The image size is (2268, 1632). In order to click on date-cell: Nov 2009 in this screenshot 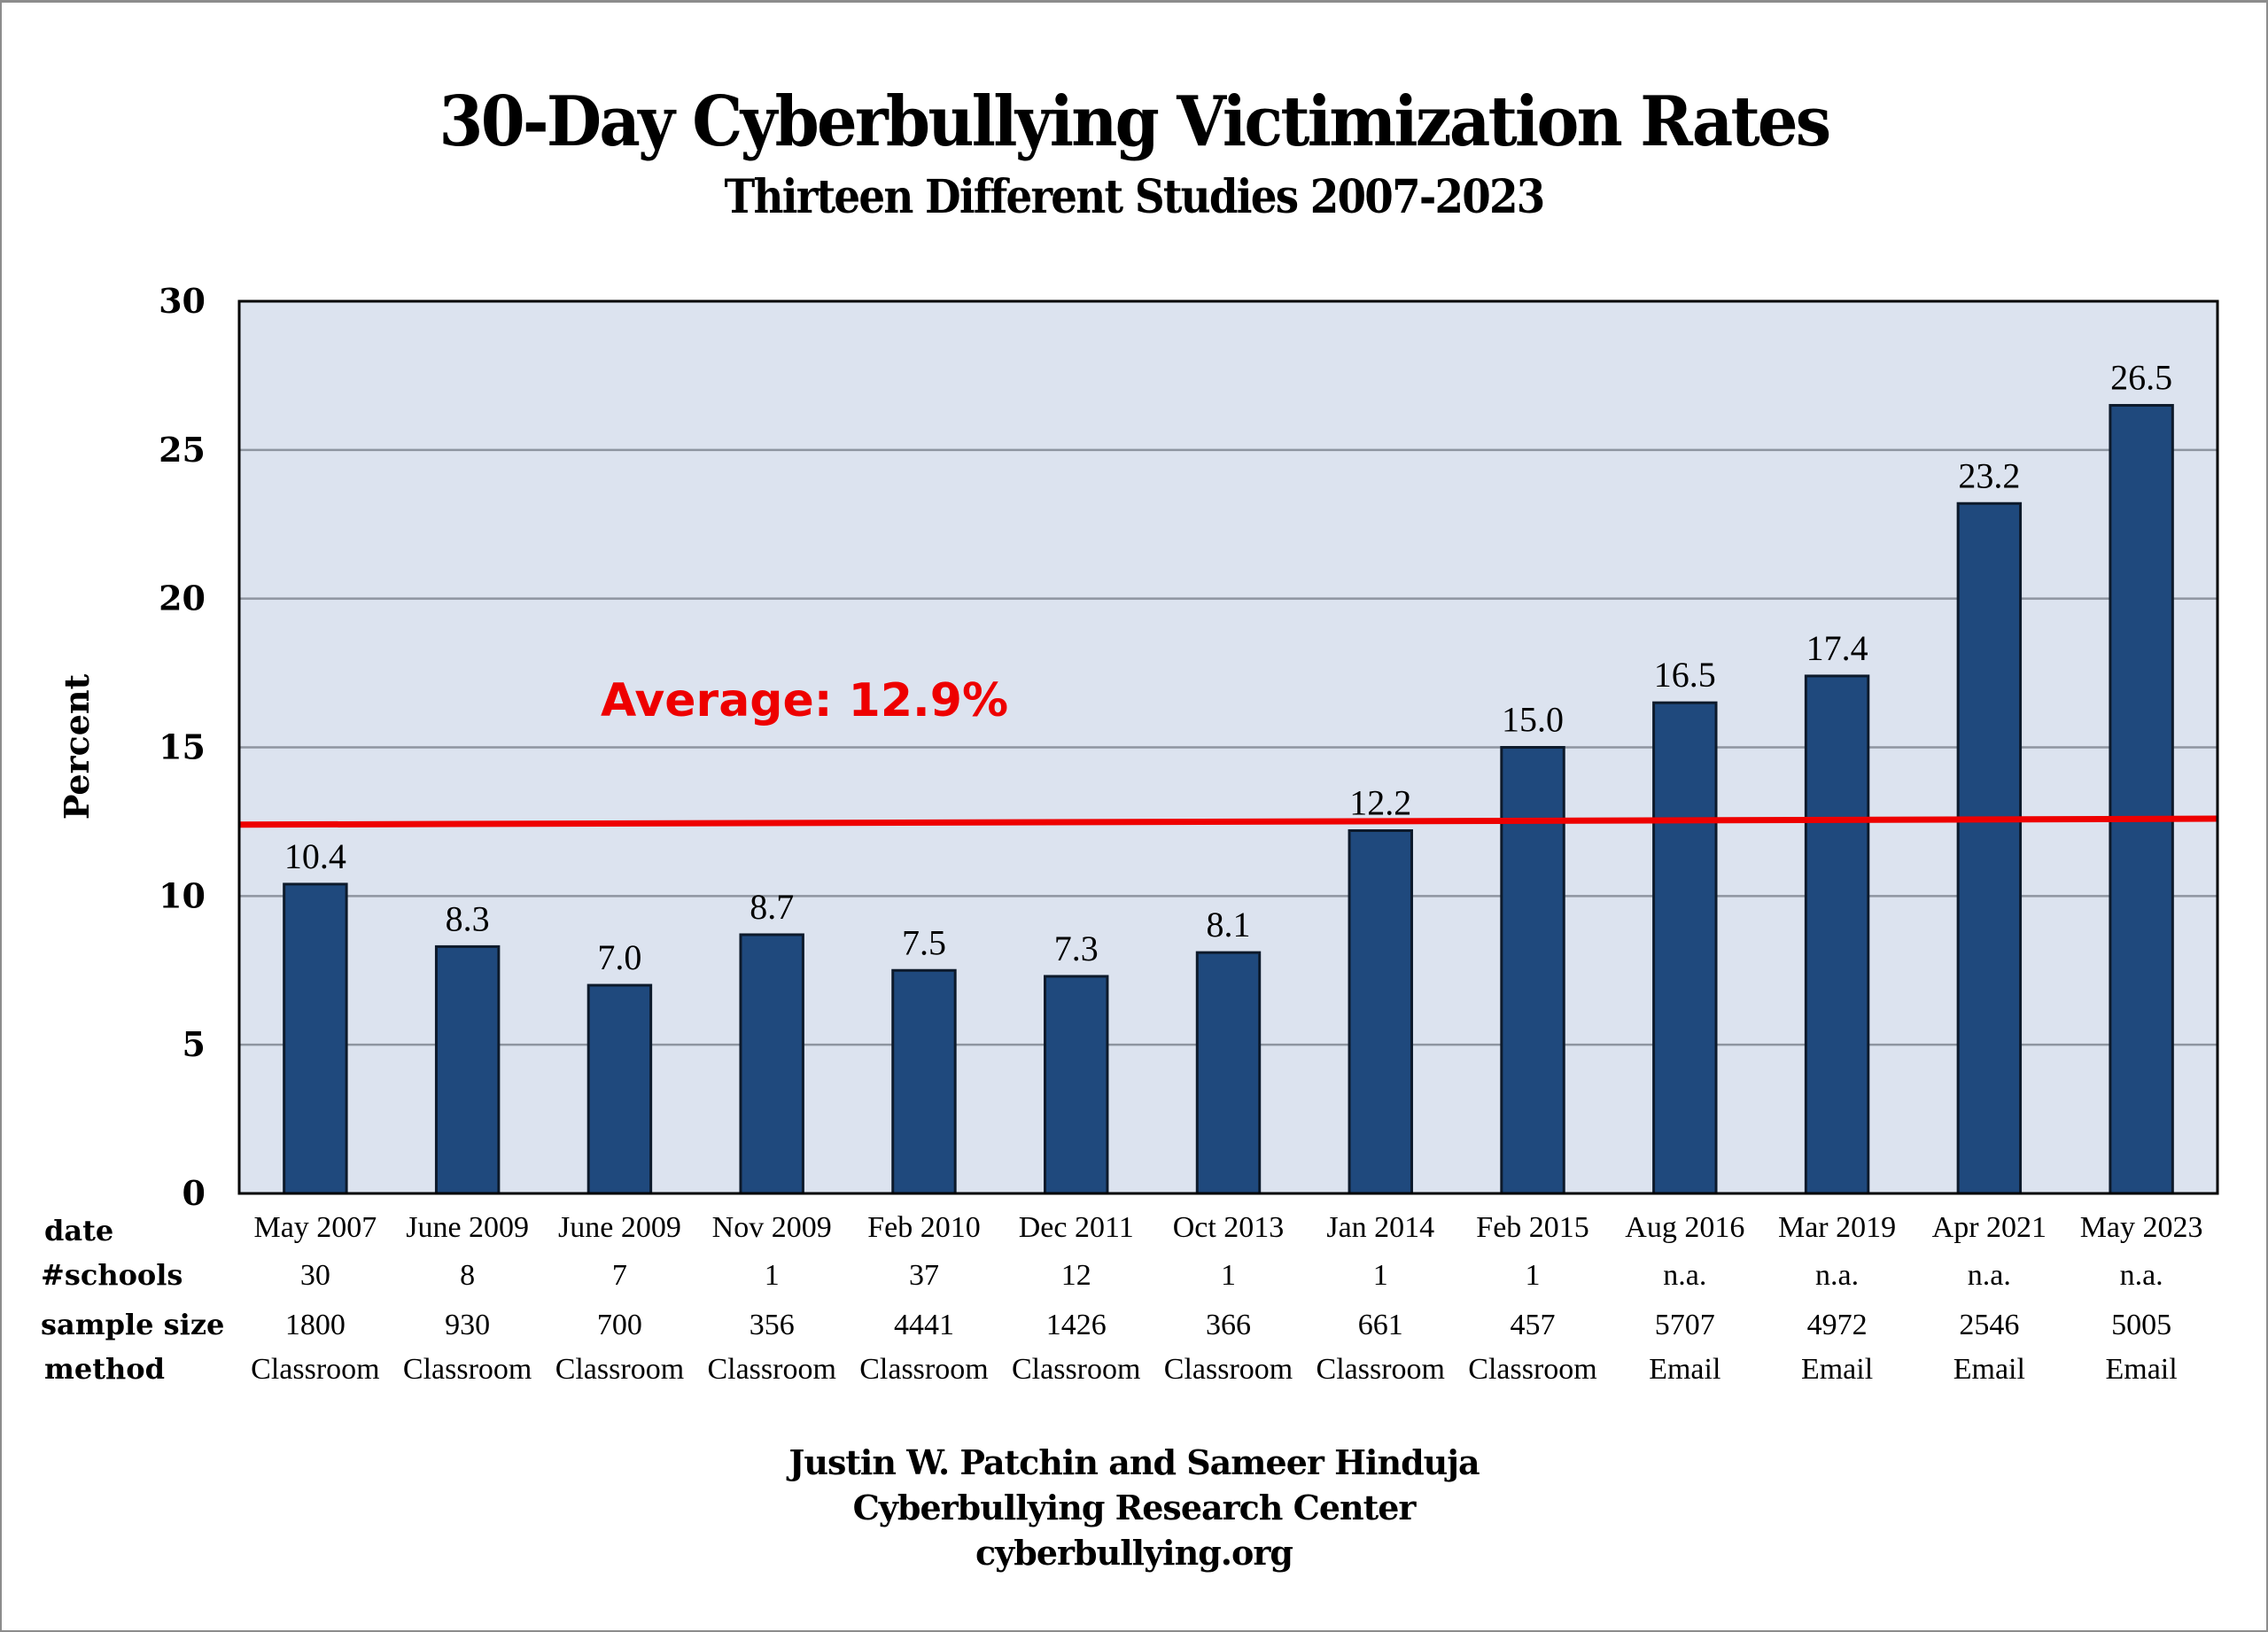, I will do `click(772, 1227)`.